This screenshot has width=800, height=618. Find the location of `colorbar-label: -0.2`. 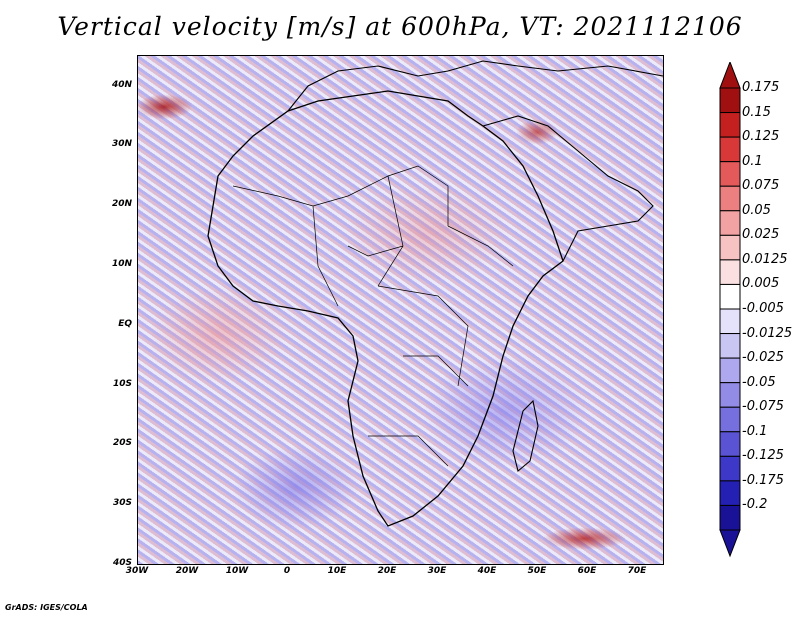

colorbar-label: -0.2 is located at coordinates (755, 505).